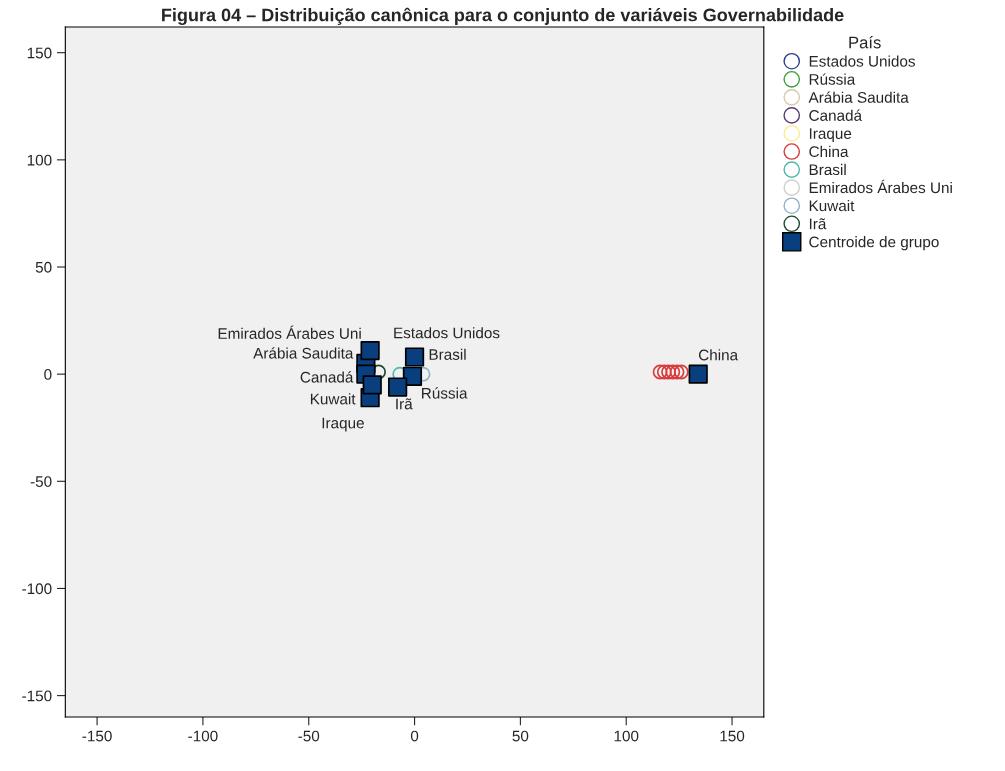  What do you see at coordinates (37, 589) in the screenshot?
I see `y-tick-label: -100` at bounding box center [37, 589].